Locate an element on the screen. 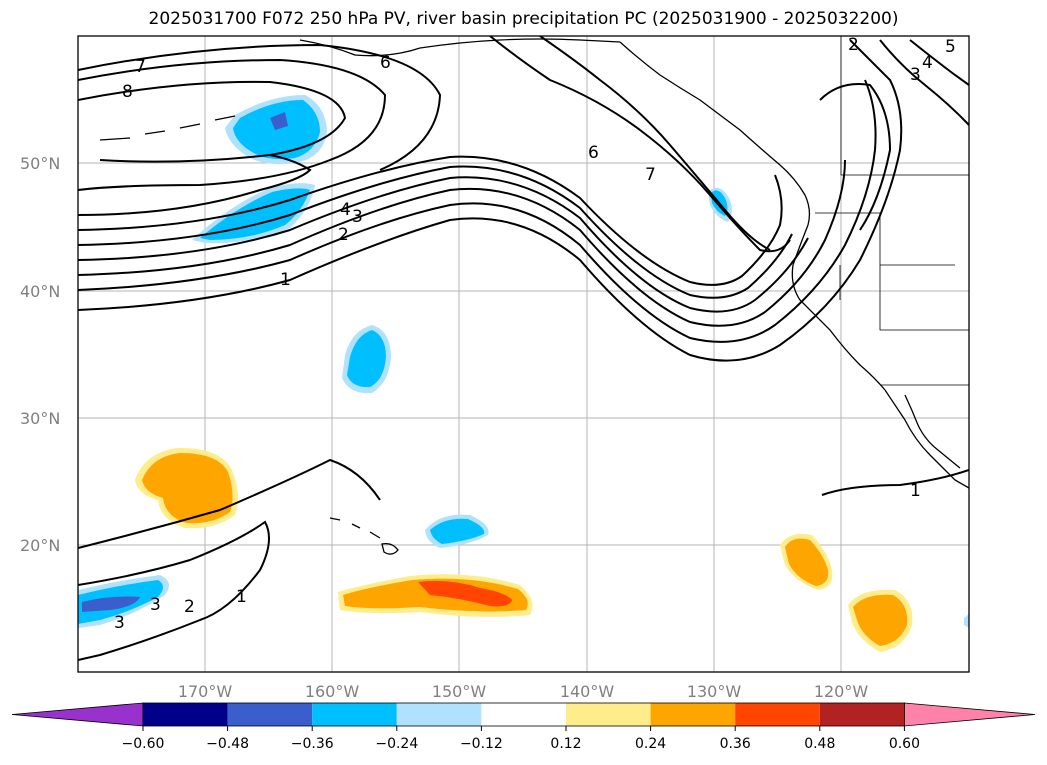  colorbar-tick-label: −0.48 is located at coordinates (227, 744).